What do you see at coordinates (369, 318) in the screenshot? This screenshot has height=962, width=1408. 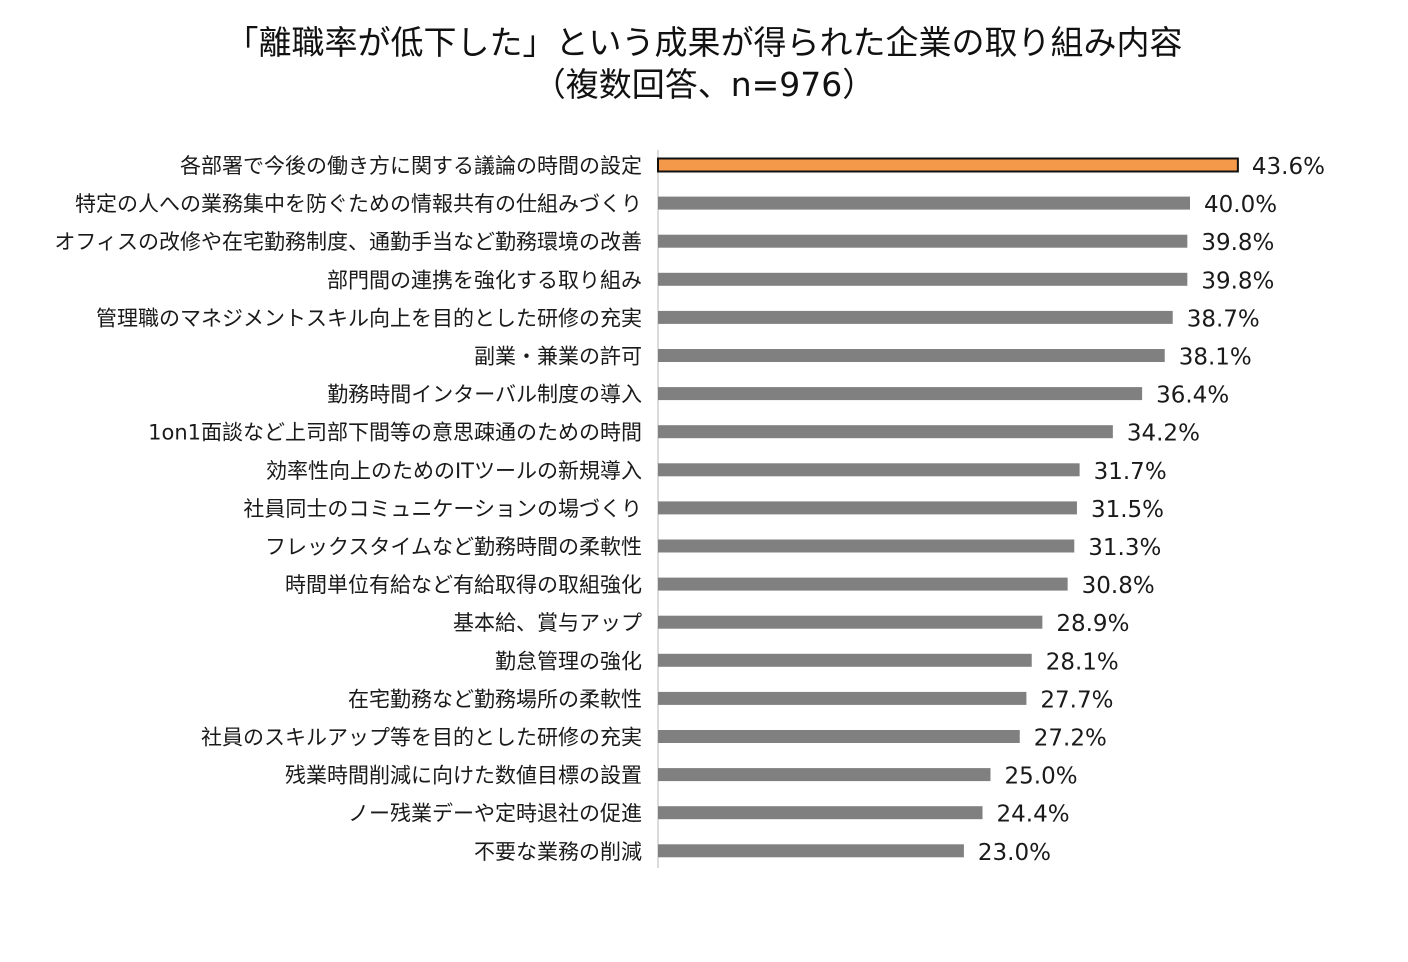 I see `category-label: 管理職のマネジメントスキル向上を目的とした研修の充実` at bounding box center [369, 318].